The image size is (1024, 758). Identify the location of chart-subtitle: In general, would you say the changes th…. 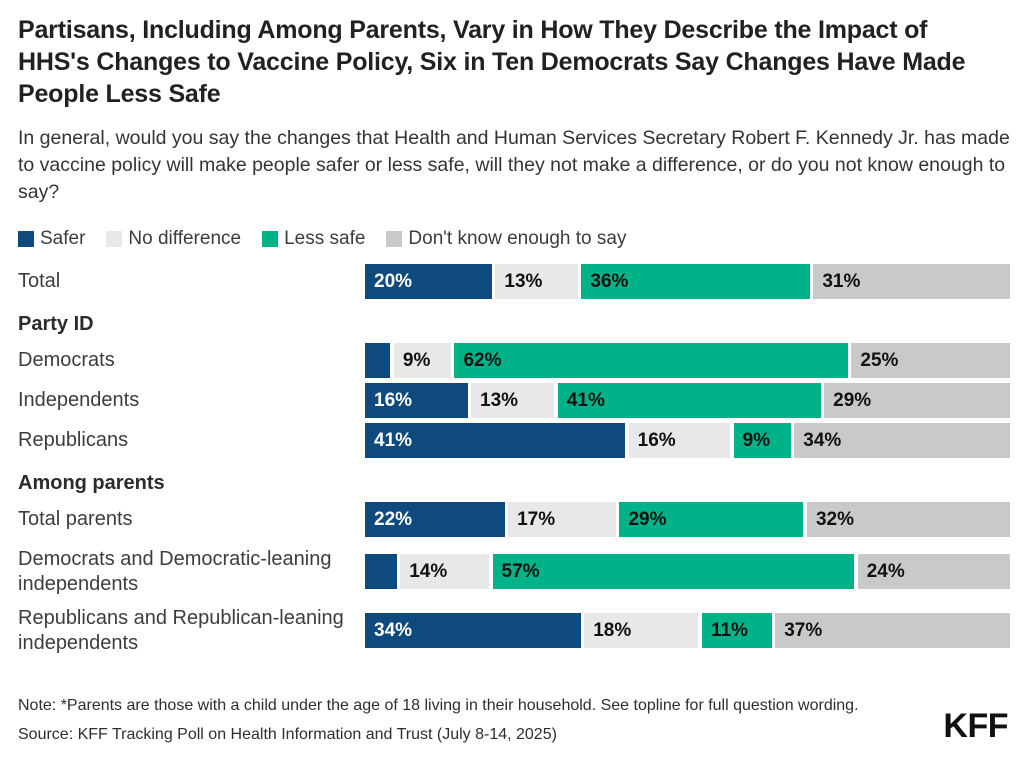
(514, 165).